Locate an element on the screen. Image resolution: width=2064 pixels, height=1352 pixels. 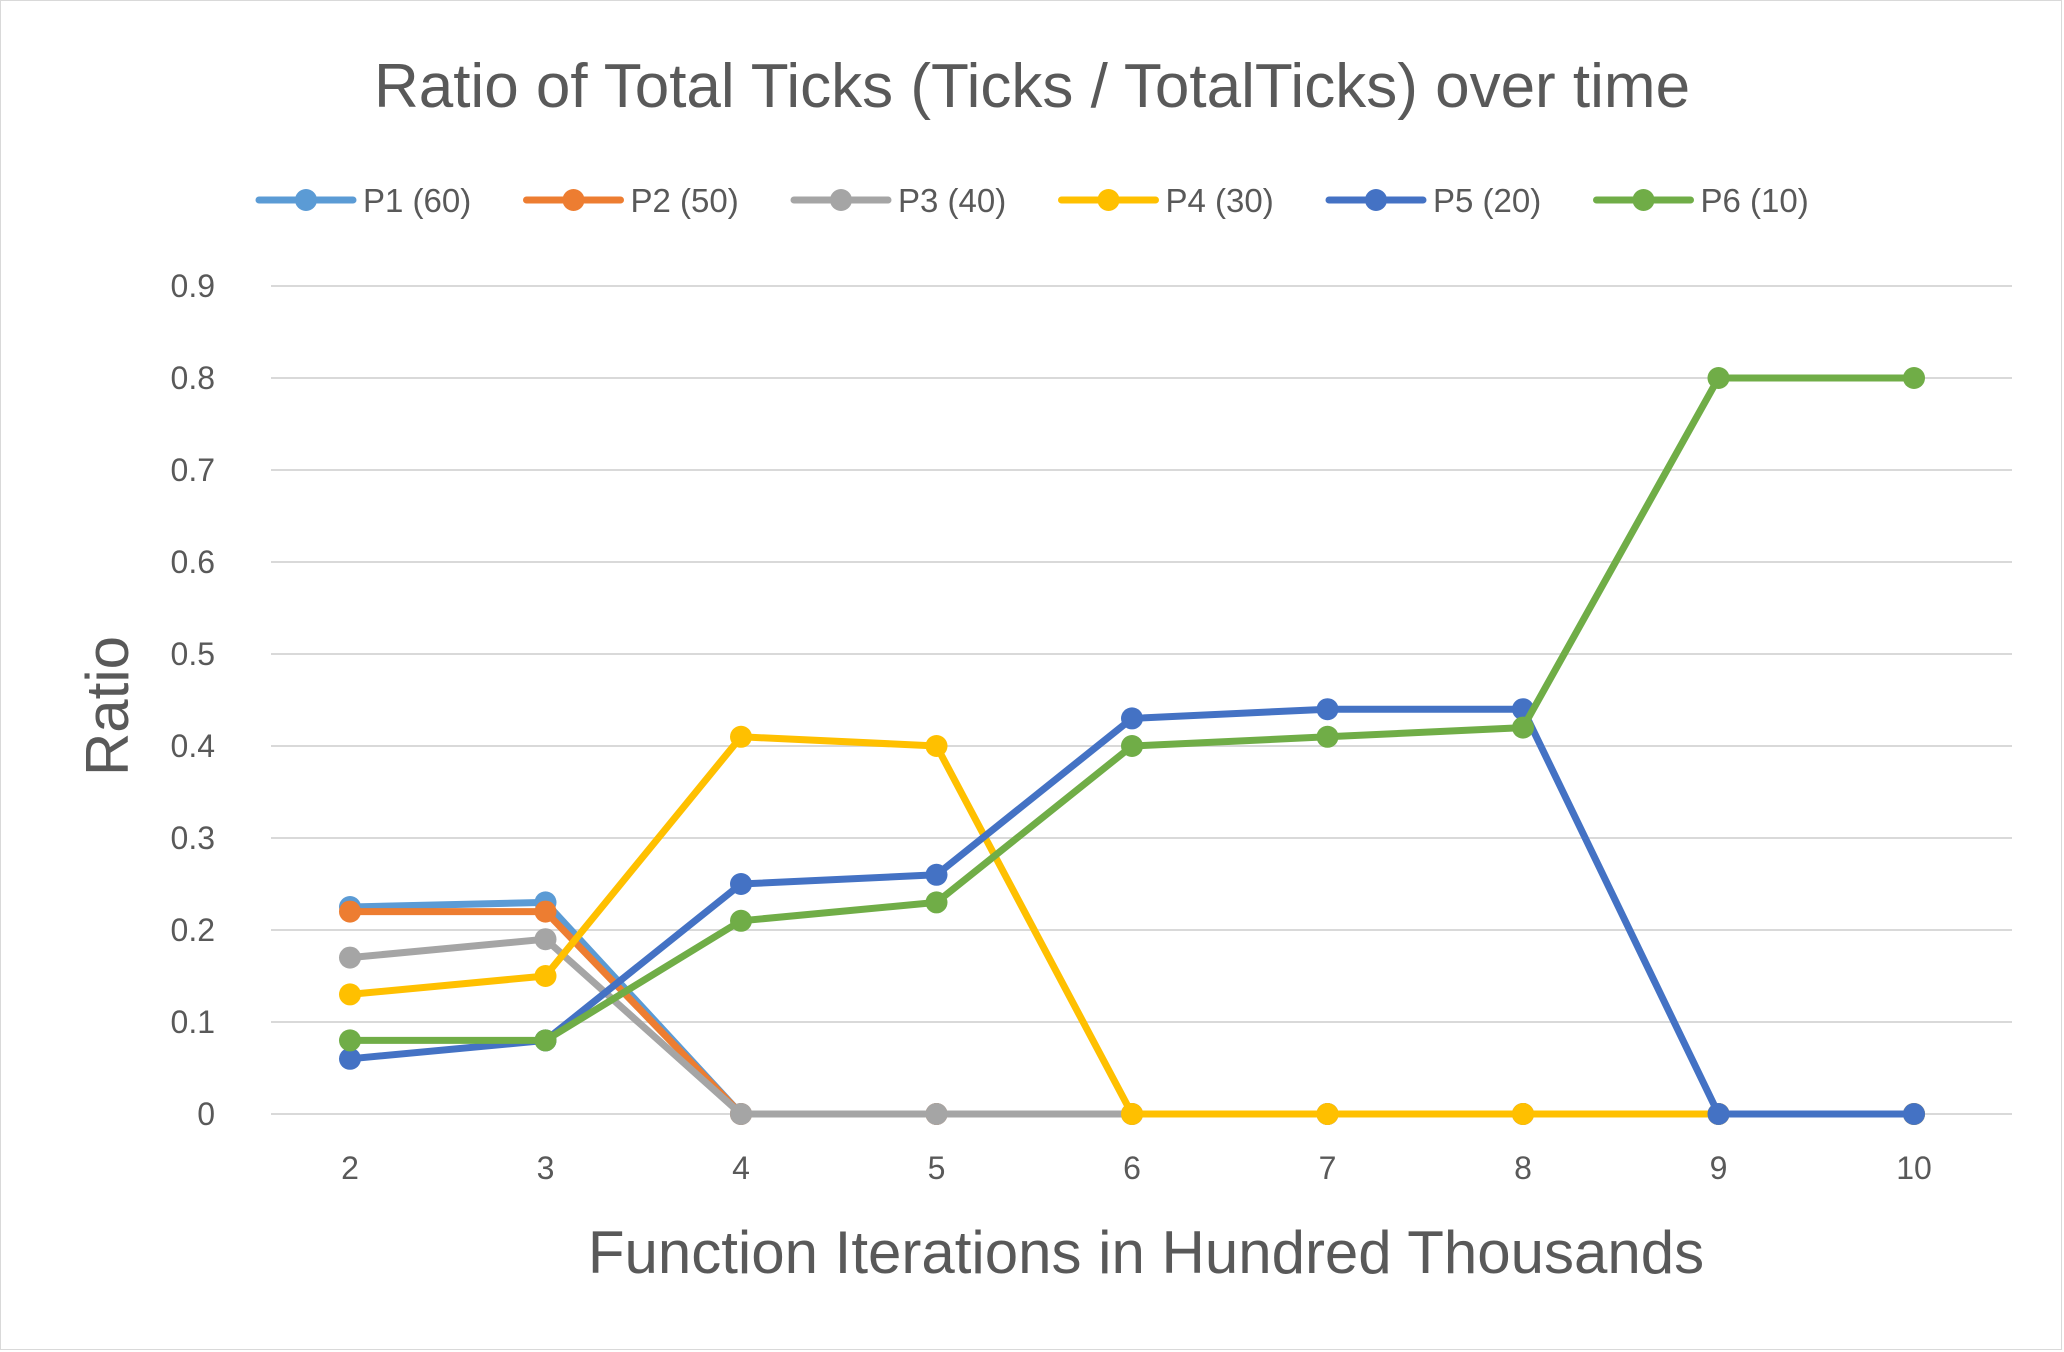
series-p3 is located at coordinates (1132, 1026).